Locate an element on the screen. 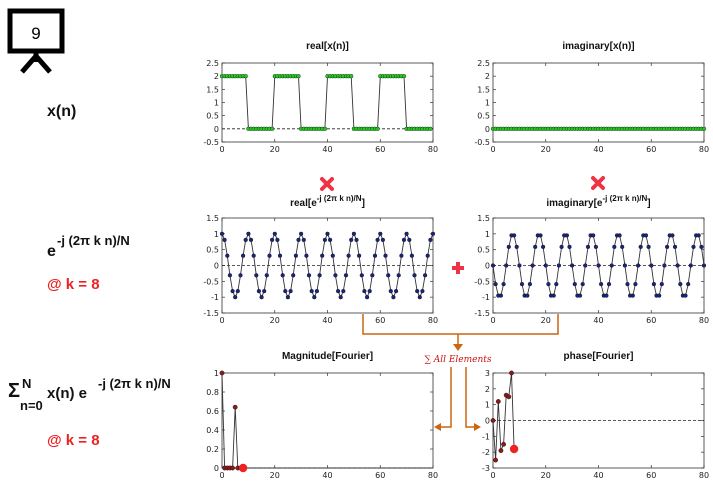 The width and height of the screenshot is (713, 489). y-tick-label: 0.4 is located at coordinates (212, 430).